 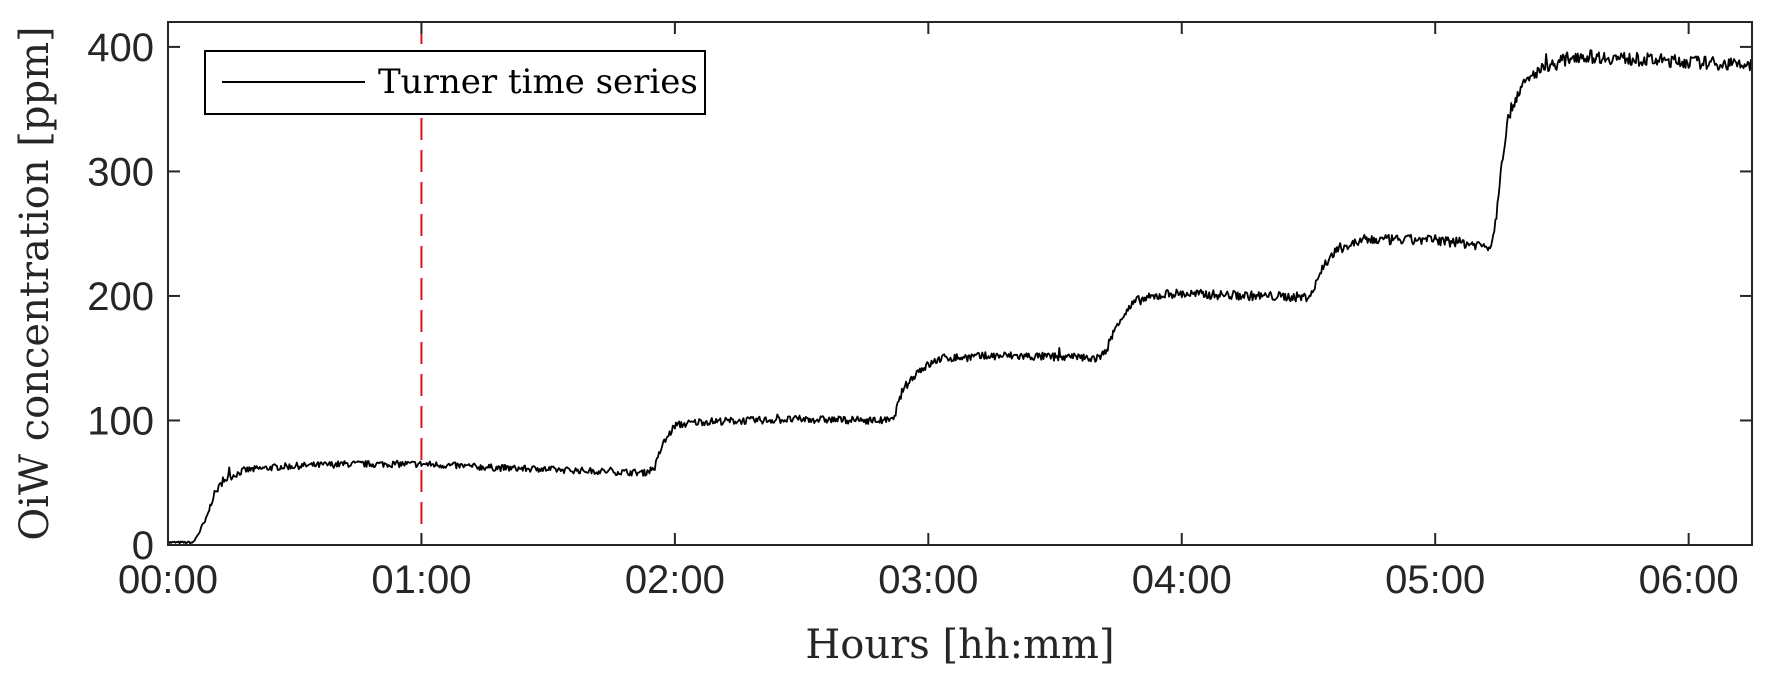 I want to click on x-tick-label: 05:00, so click(x=1435, y=580).